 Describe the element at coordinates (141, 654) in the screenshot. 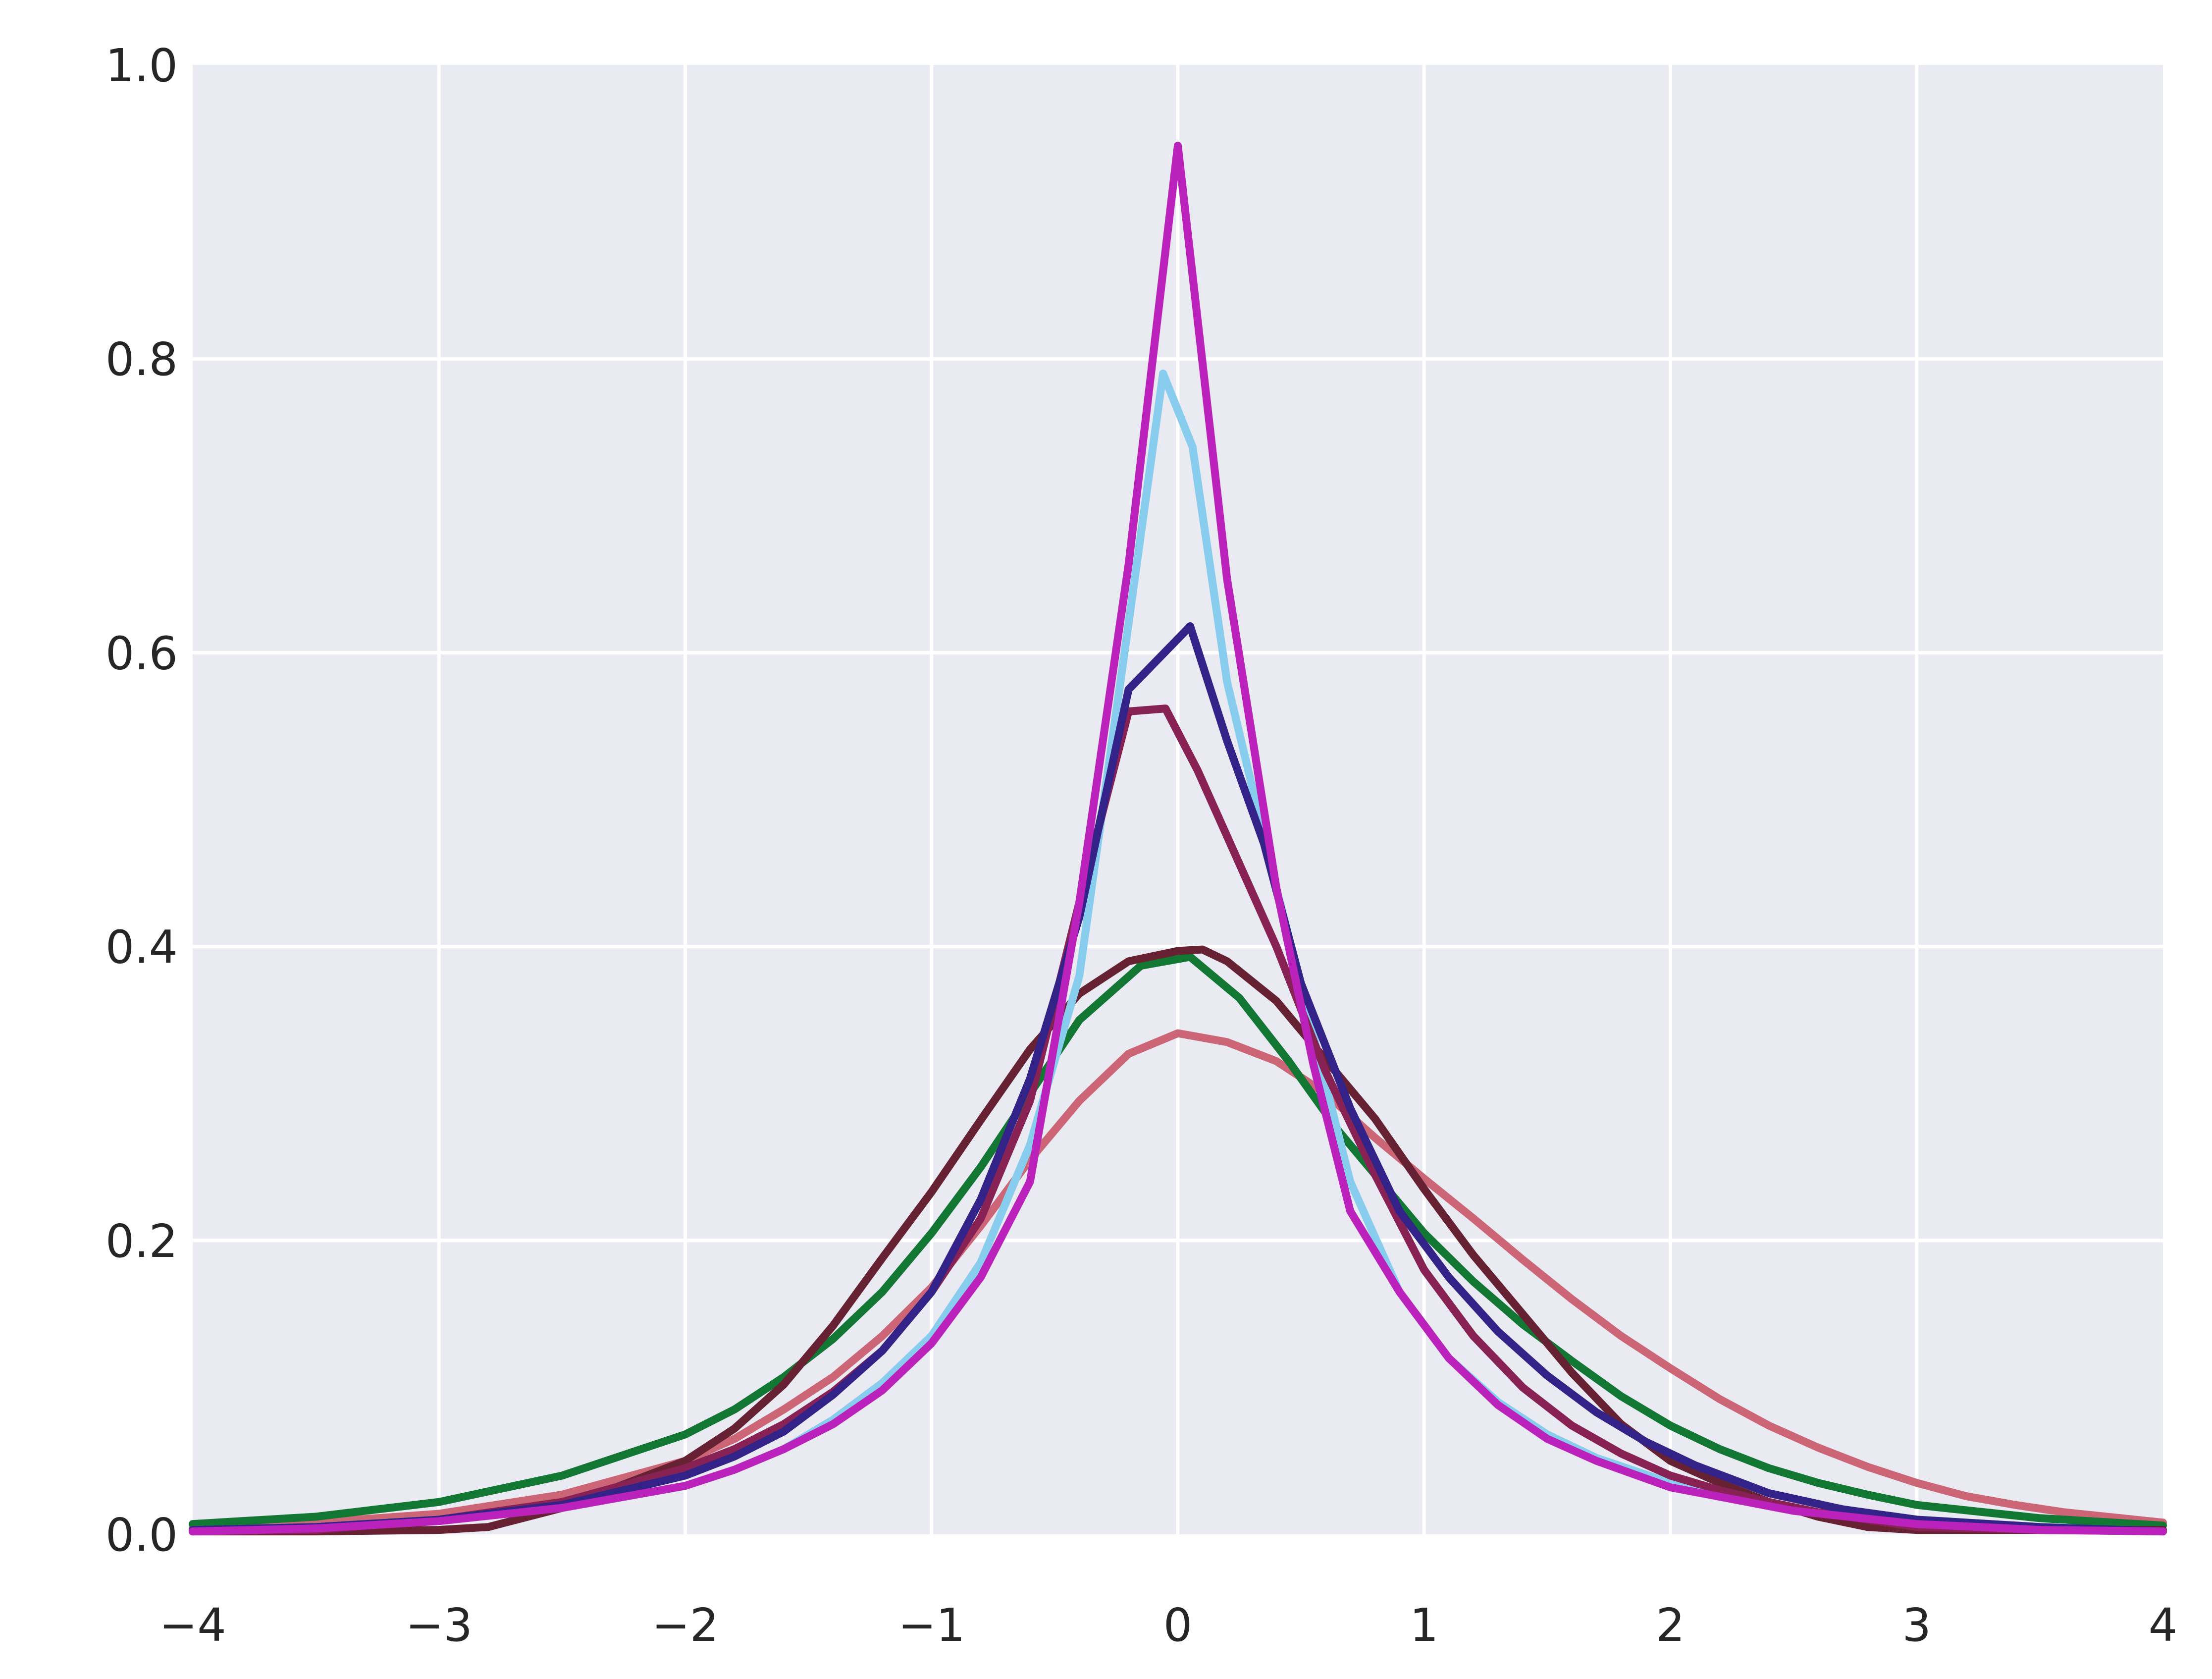

I see `y-tick-label: 0.6` at that location.